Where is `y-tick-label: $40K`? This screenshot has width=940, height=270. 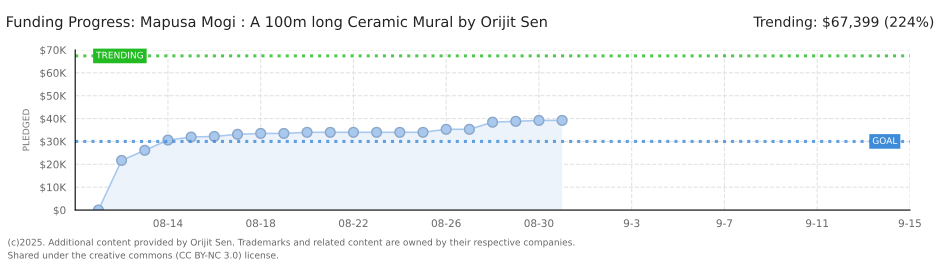 y-tick-label: $40K is located at coordinates (53, 119).